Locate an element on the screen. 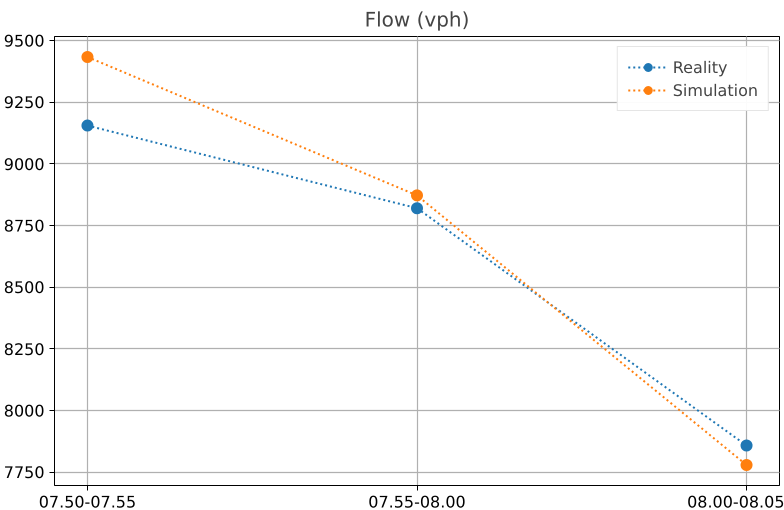 The height and width of the screenshot is (510, 784). x-tick-label: 08.00-08.05 is located at coordinates (735, 501).